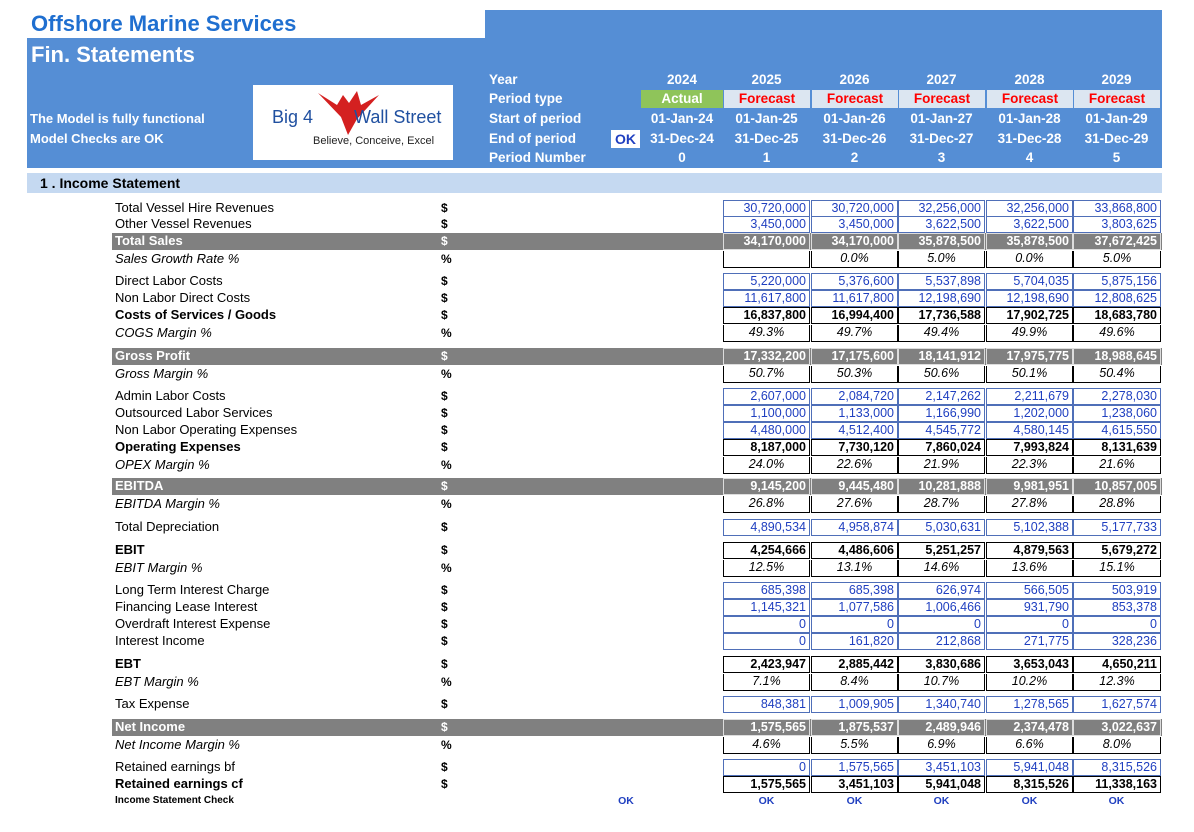 The height and width of the screenshot is (832, 1194). Describe the element at coordinates (854, 374) in the screenshot. I see `cell: 50.3%` at that location.